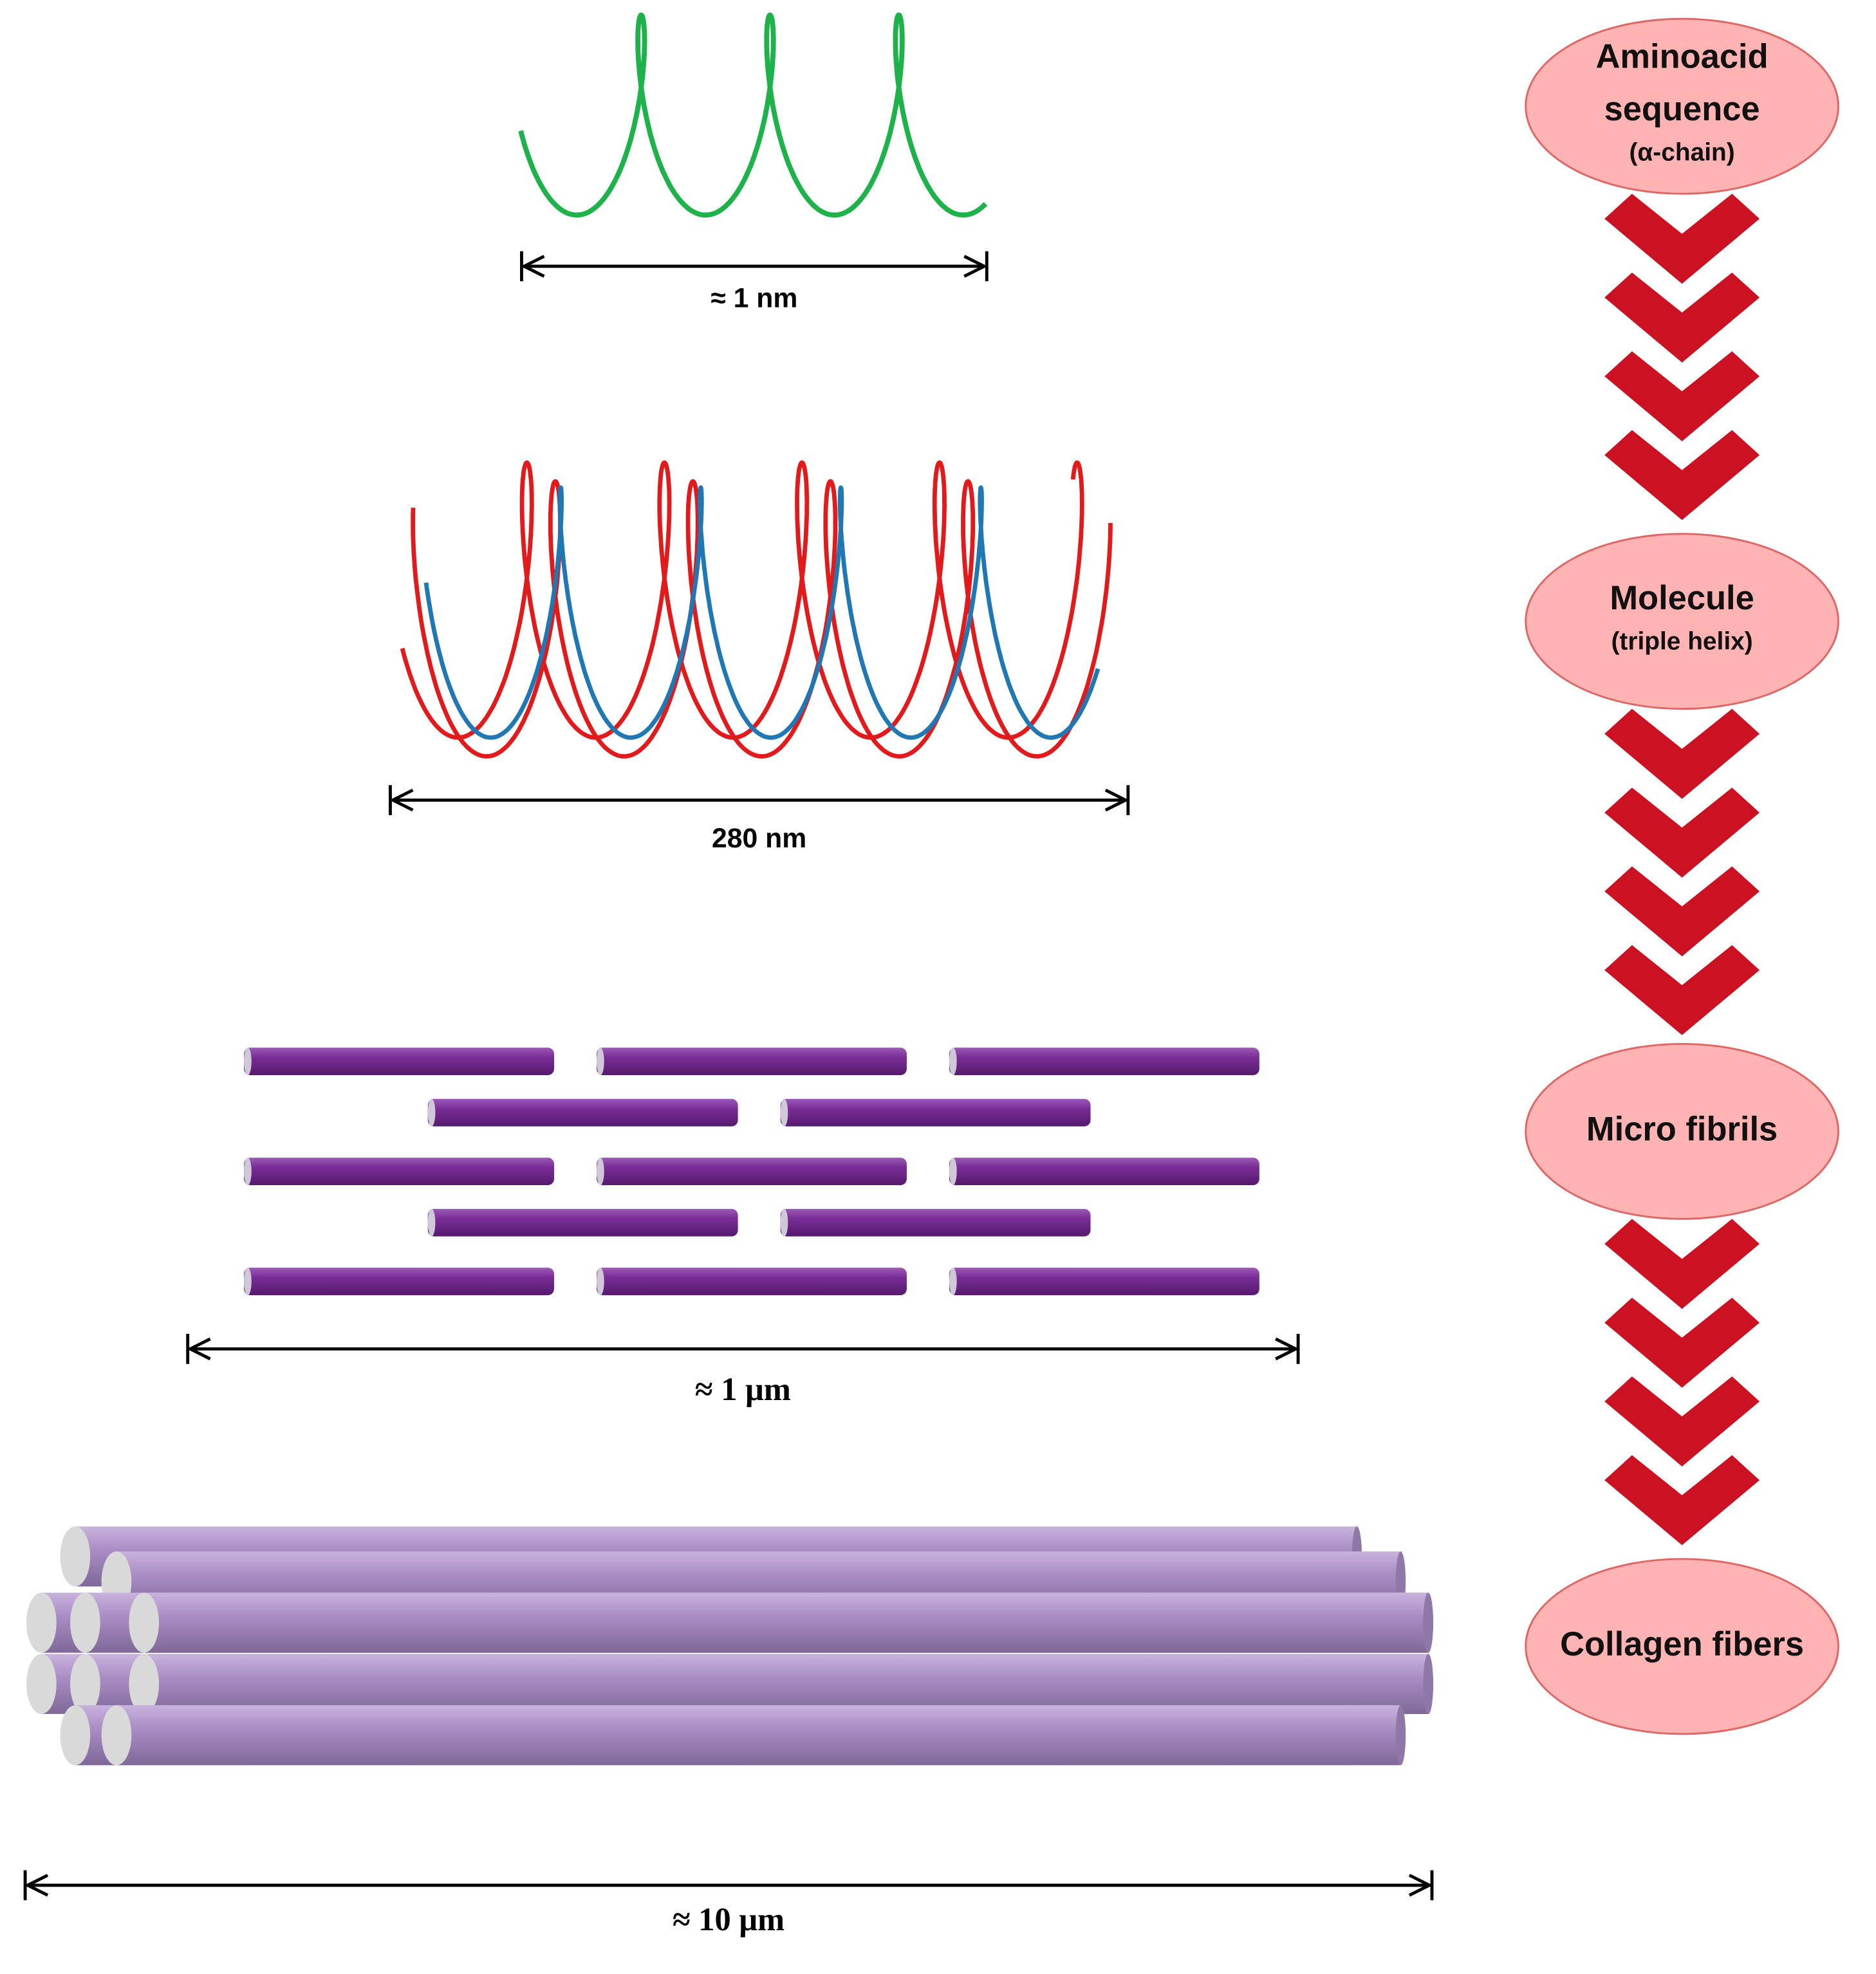 Image resolution: width=1876 pixels, height=1974 pixels. I want to click on stage-label: Micro fibrils, so click(1682, 1129).